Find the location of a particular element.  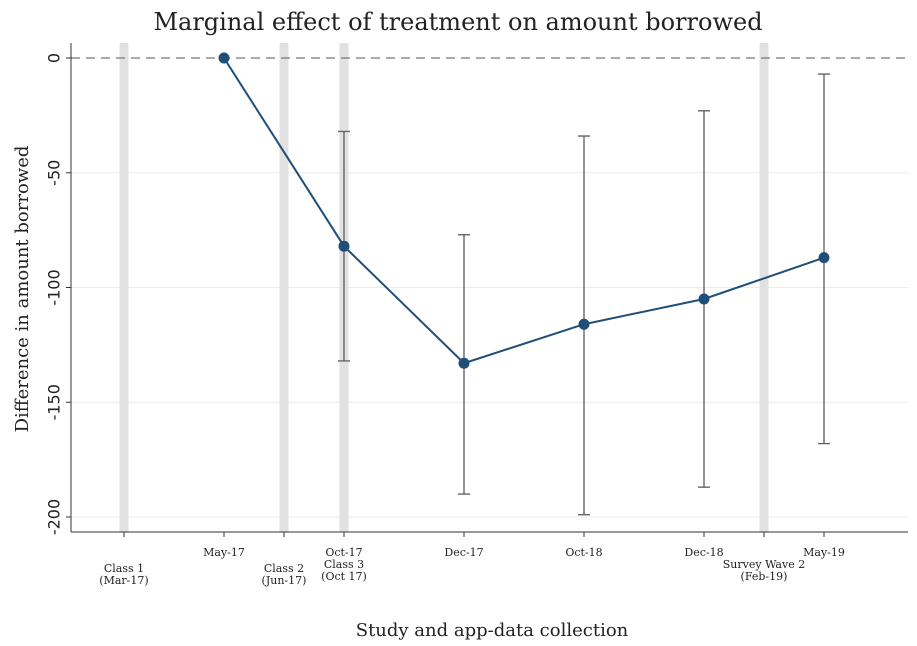

x-tick-label: (Jun-17) is located at coordinates (284, 580).